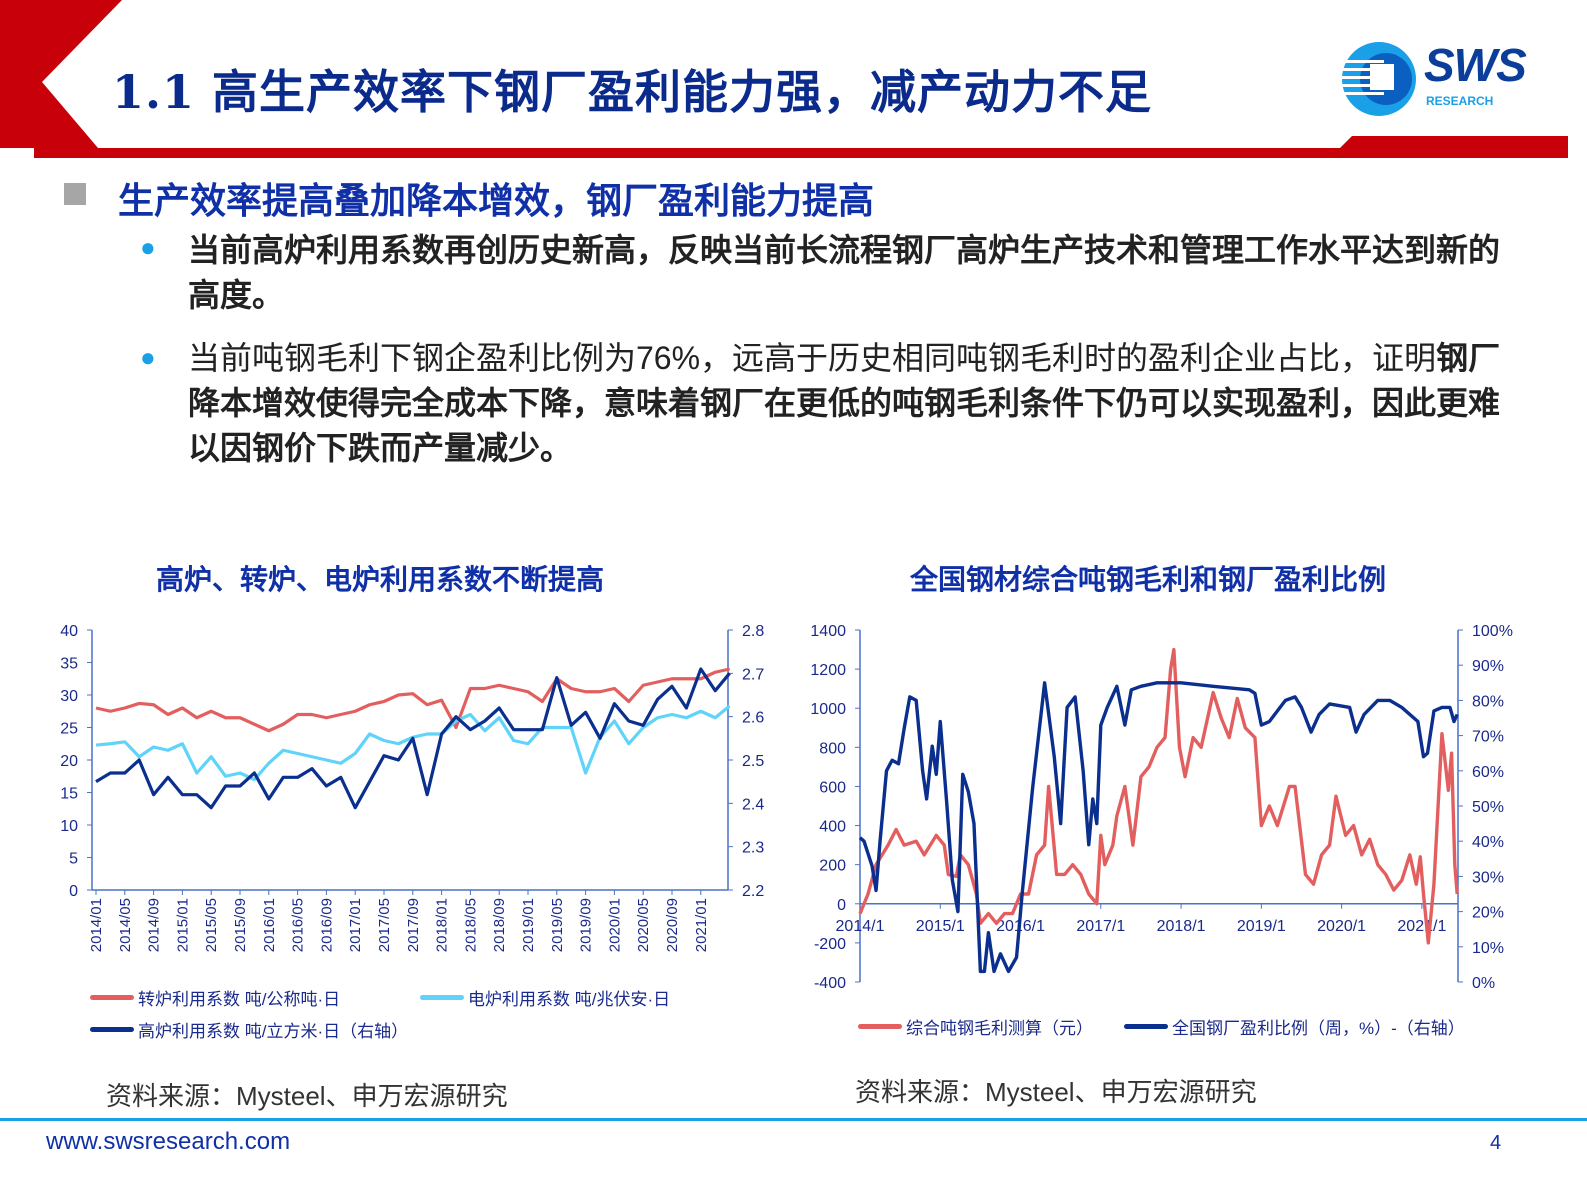 The image size is (1587, 1190). I want to click on x-tick-label: 2020/09, so click(672, 925).